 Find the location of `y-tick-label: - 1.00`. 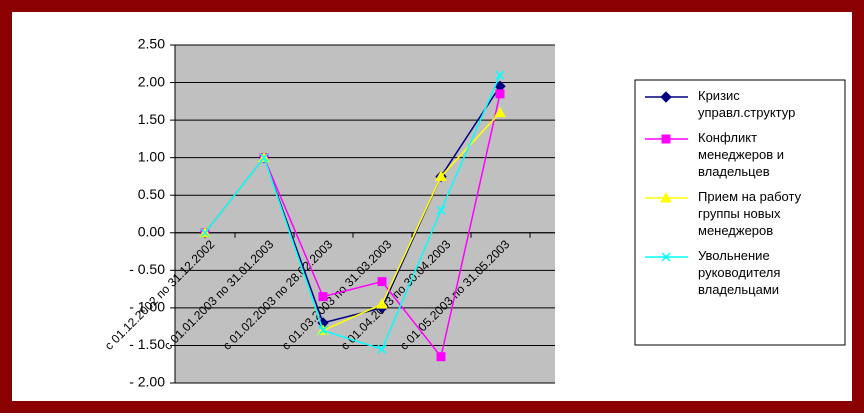

y-tick-label: - 1.00 is located at coordinates (147, 307).